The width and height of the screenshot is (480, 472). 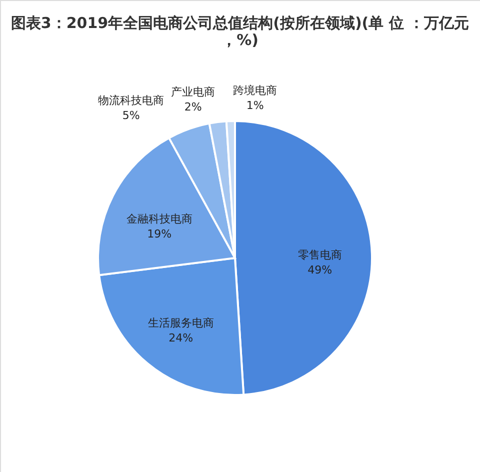 What do you see at coordinates (240, 31) in the screenshot?
I see `chart-title: 图表3：2019年全国电商公司总值结构(按所在领域)(单 位 ：万亿元，%)` at bounding box center [240, 31].